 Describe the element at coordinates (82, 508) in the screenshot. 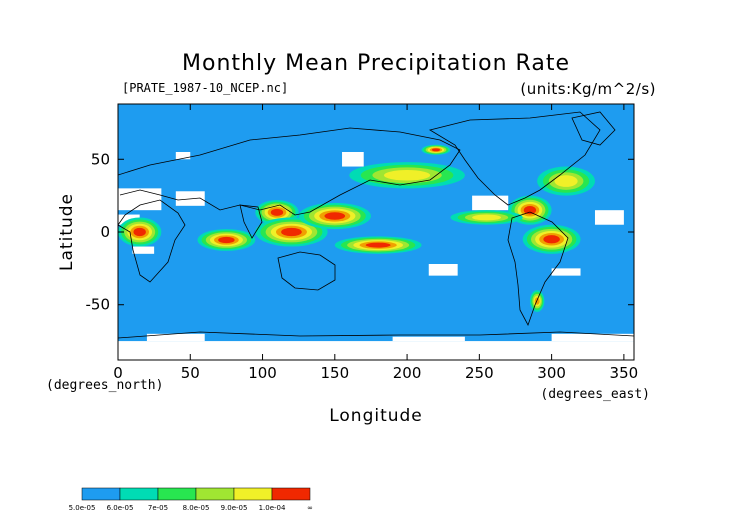

I see `colorbar-label: 5.0e-05` at that location.